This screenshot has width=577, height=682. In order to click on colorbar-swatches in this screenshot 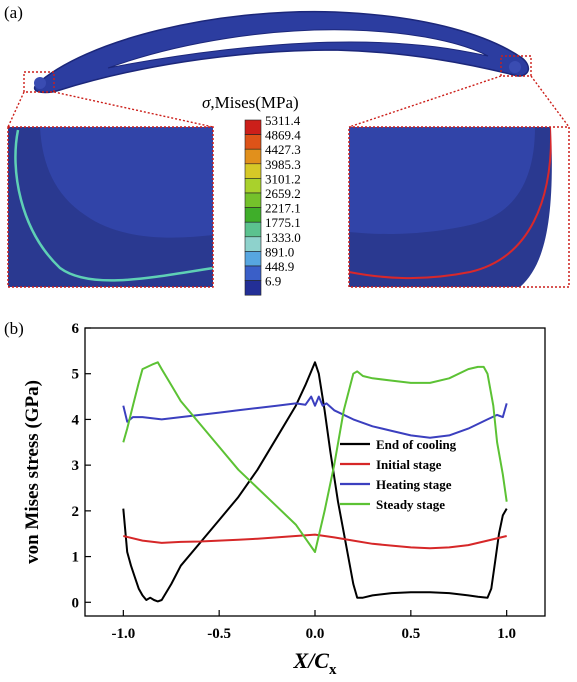, I will do `click(253, 207)`.